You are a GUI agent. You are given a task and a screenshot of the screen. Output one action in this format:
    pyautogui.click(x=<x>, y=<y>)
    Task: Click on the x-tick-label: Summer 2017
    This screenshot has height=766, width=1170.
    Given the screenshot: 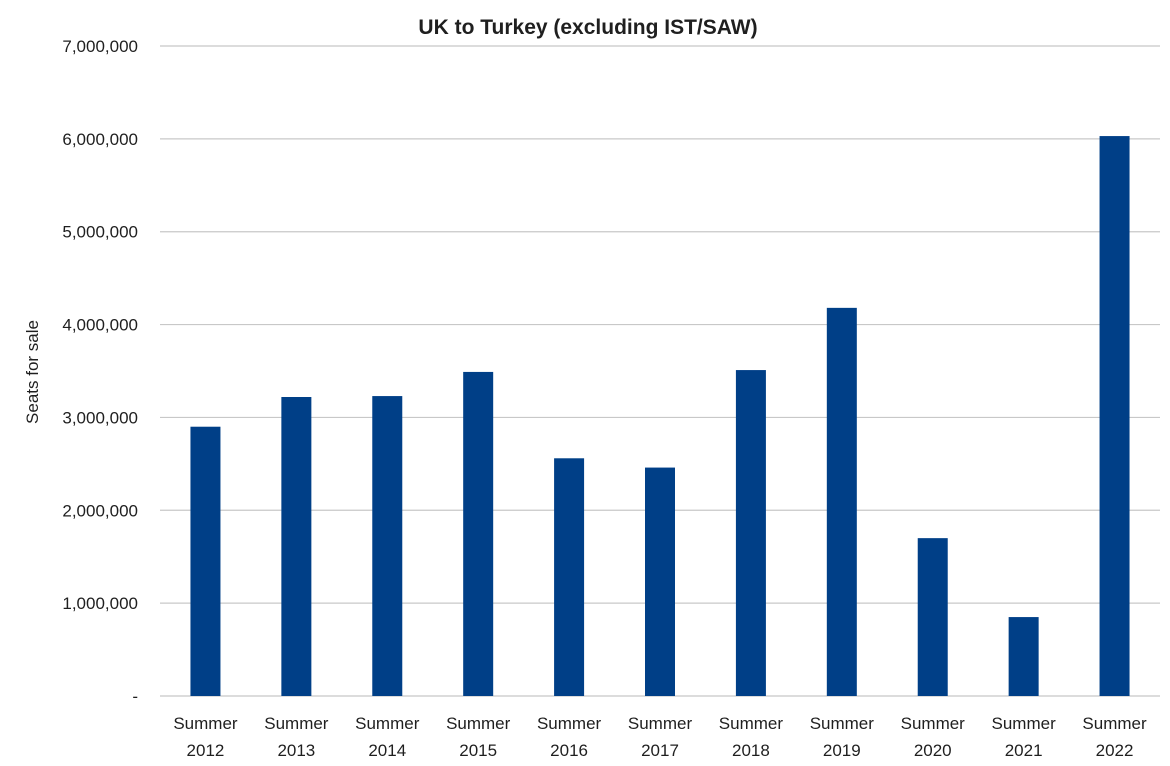 What is the action you would take?
    pyautogui.click(x=660, y=737)
    